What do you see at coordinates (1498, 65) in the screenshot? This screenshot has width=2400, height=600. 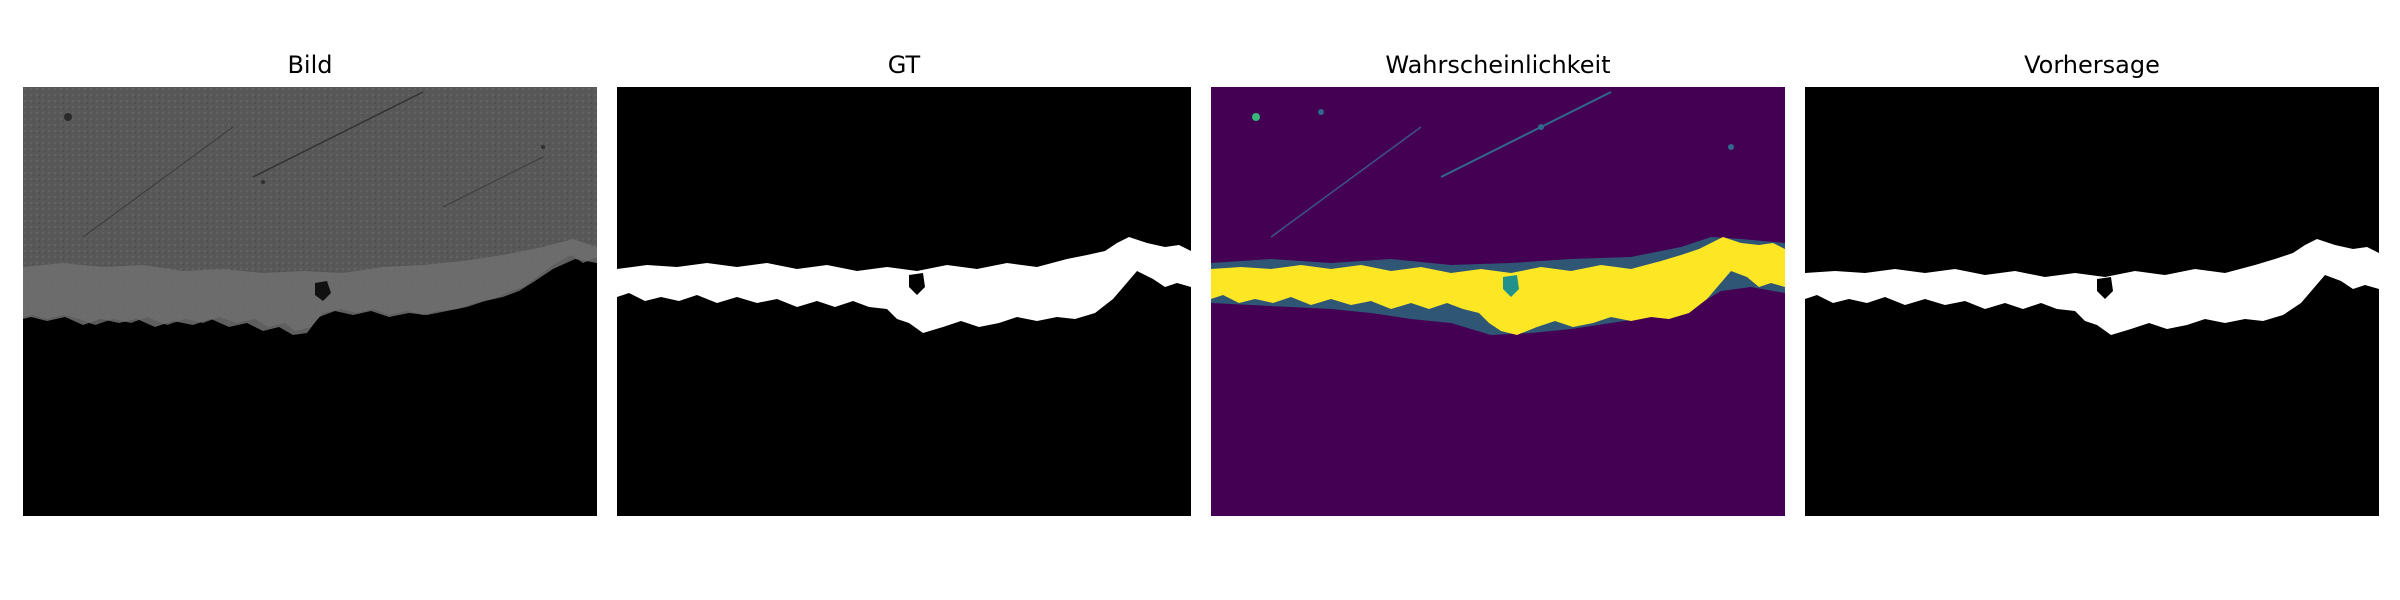 I see `panel-title-wahrscheinlichkeit: Wahrscheinlichkeit` at bounding box center [1498, 65].